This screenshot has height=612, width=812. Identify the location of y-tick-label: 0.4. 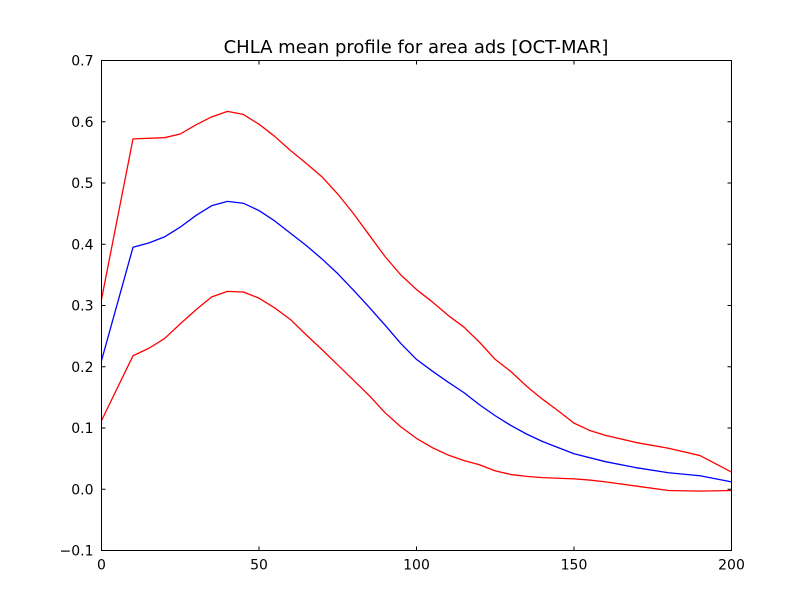
(82, 245).